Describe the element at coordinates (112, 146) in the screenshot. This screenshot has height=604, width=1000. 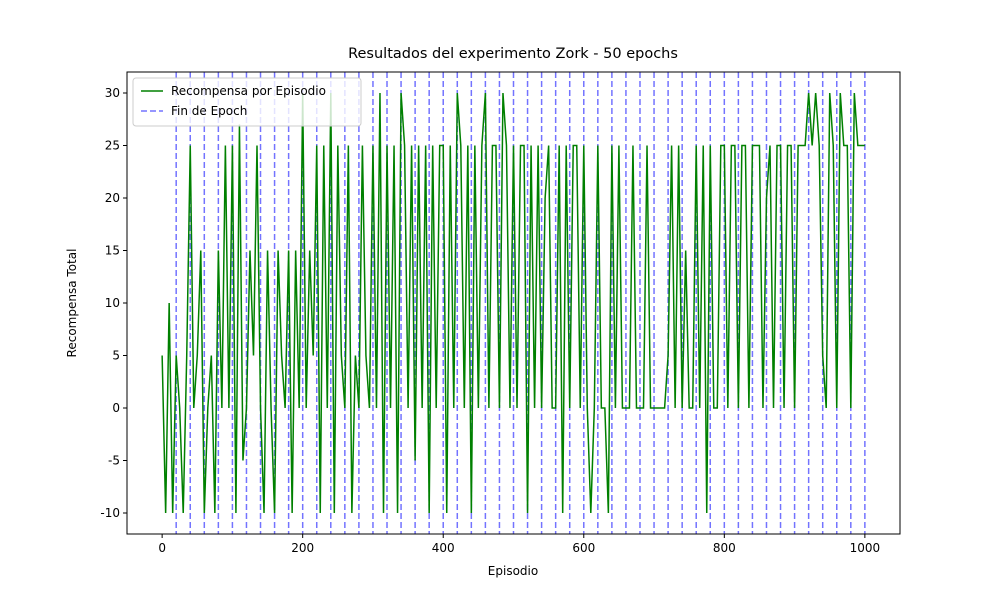
I see `y-tick-label: 25` at that location.